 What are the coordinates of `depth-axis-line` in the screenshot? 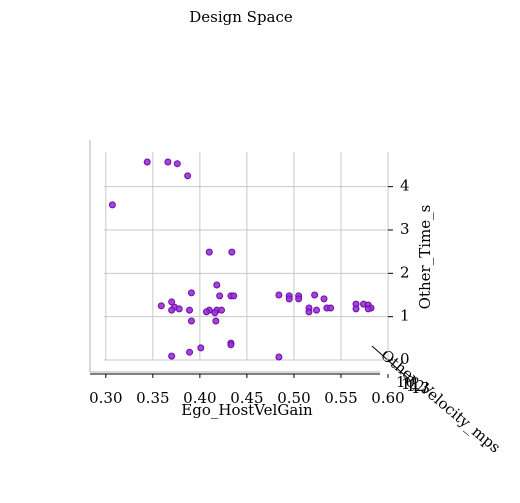 It's located at (391, 363).